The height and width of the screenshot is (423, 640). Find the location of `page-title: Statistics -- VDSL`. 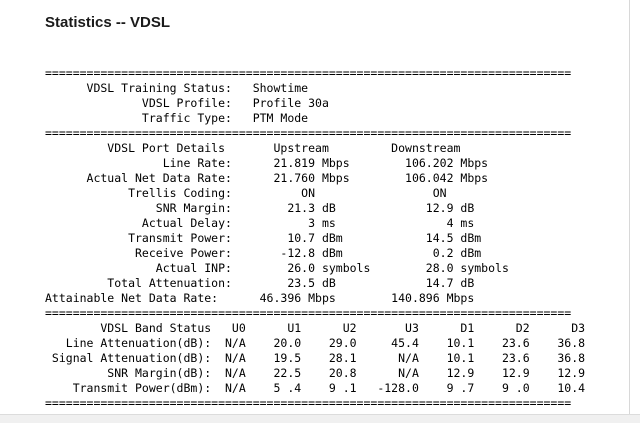

page-title: Statistics -- VDSL is located at coordinates (108, 22).